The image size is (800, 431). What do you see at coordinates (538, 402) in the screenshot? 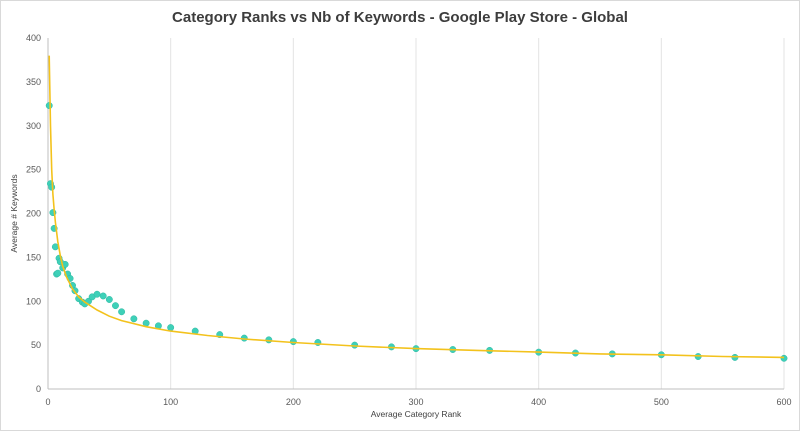
I see `x-tick-label: 400` at bounding box center [538, 402].